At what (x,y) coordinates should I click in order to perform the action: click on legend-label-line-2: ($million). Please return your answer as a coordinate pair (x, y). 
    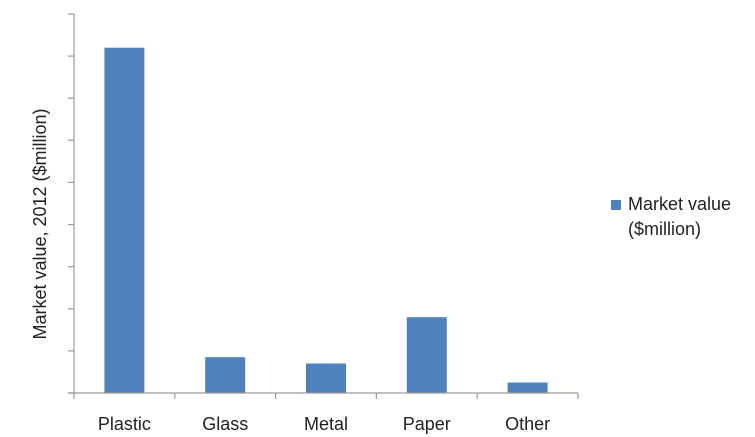
    Looking at the image, I should click on (664, 229).